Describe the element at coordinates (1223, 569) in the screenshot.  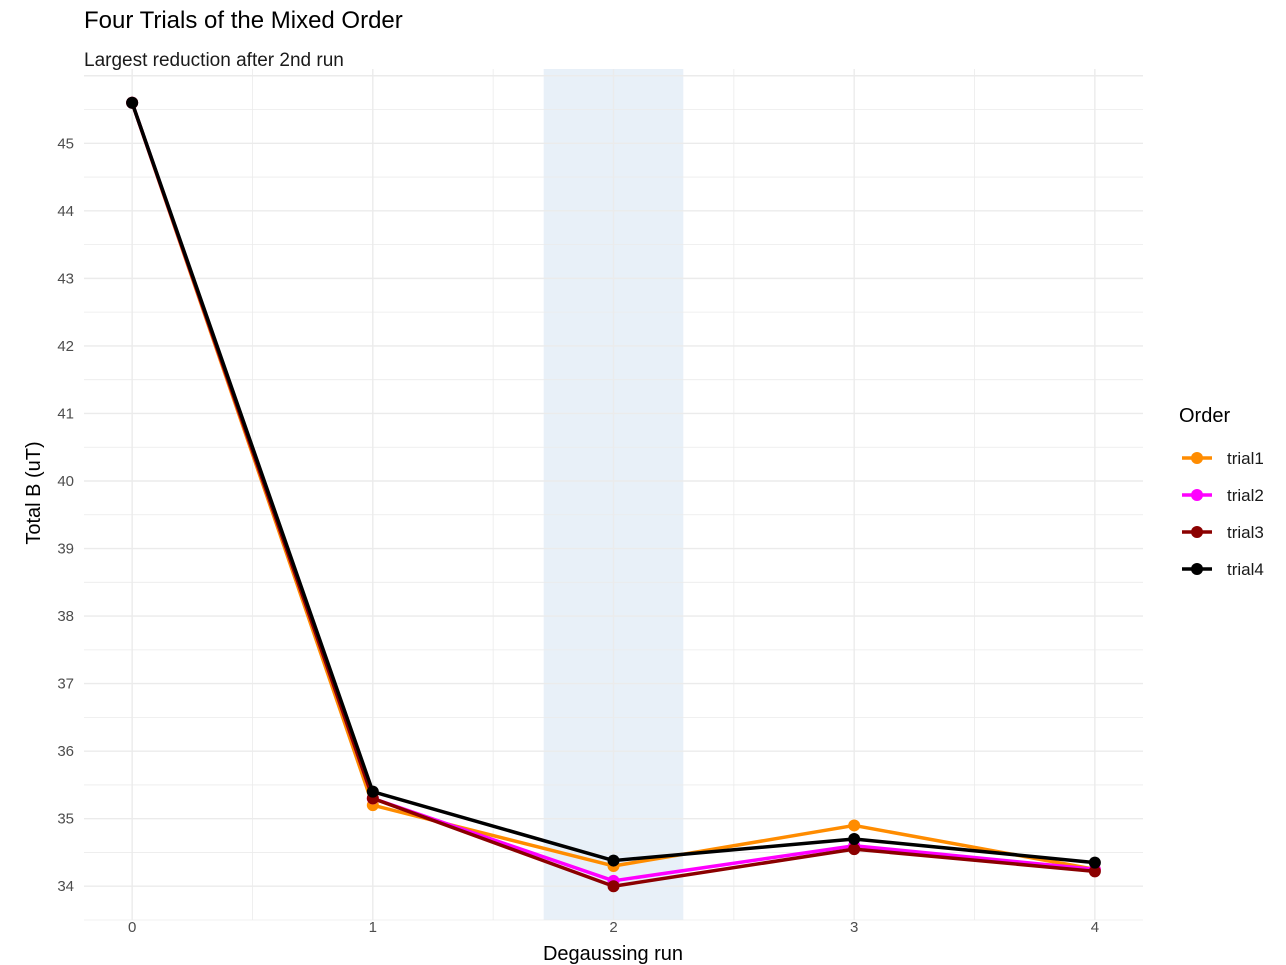
I see `legend-item: trial4` at that location.